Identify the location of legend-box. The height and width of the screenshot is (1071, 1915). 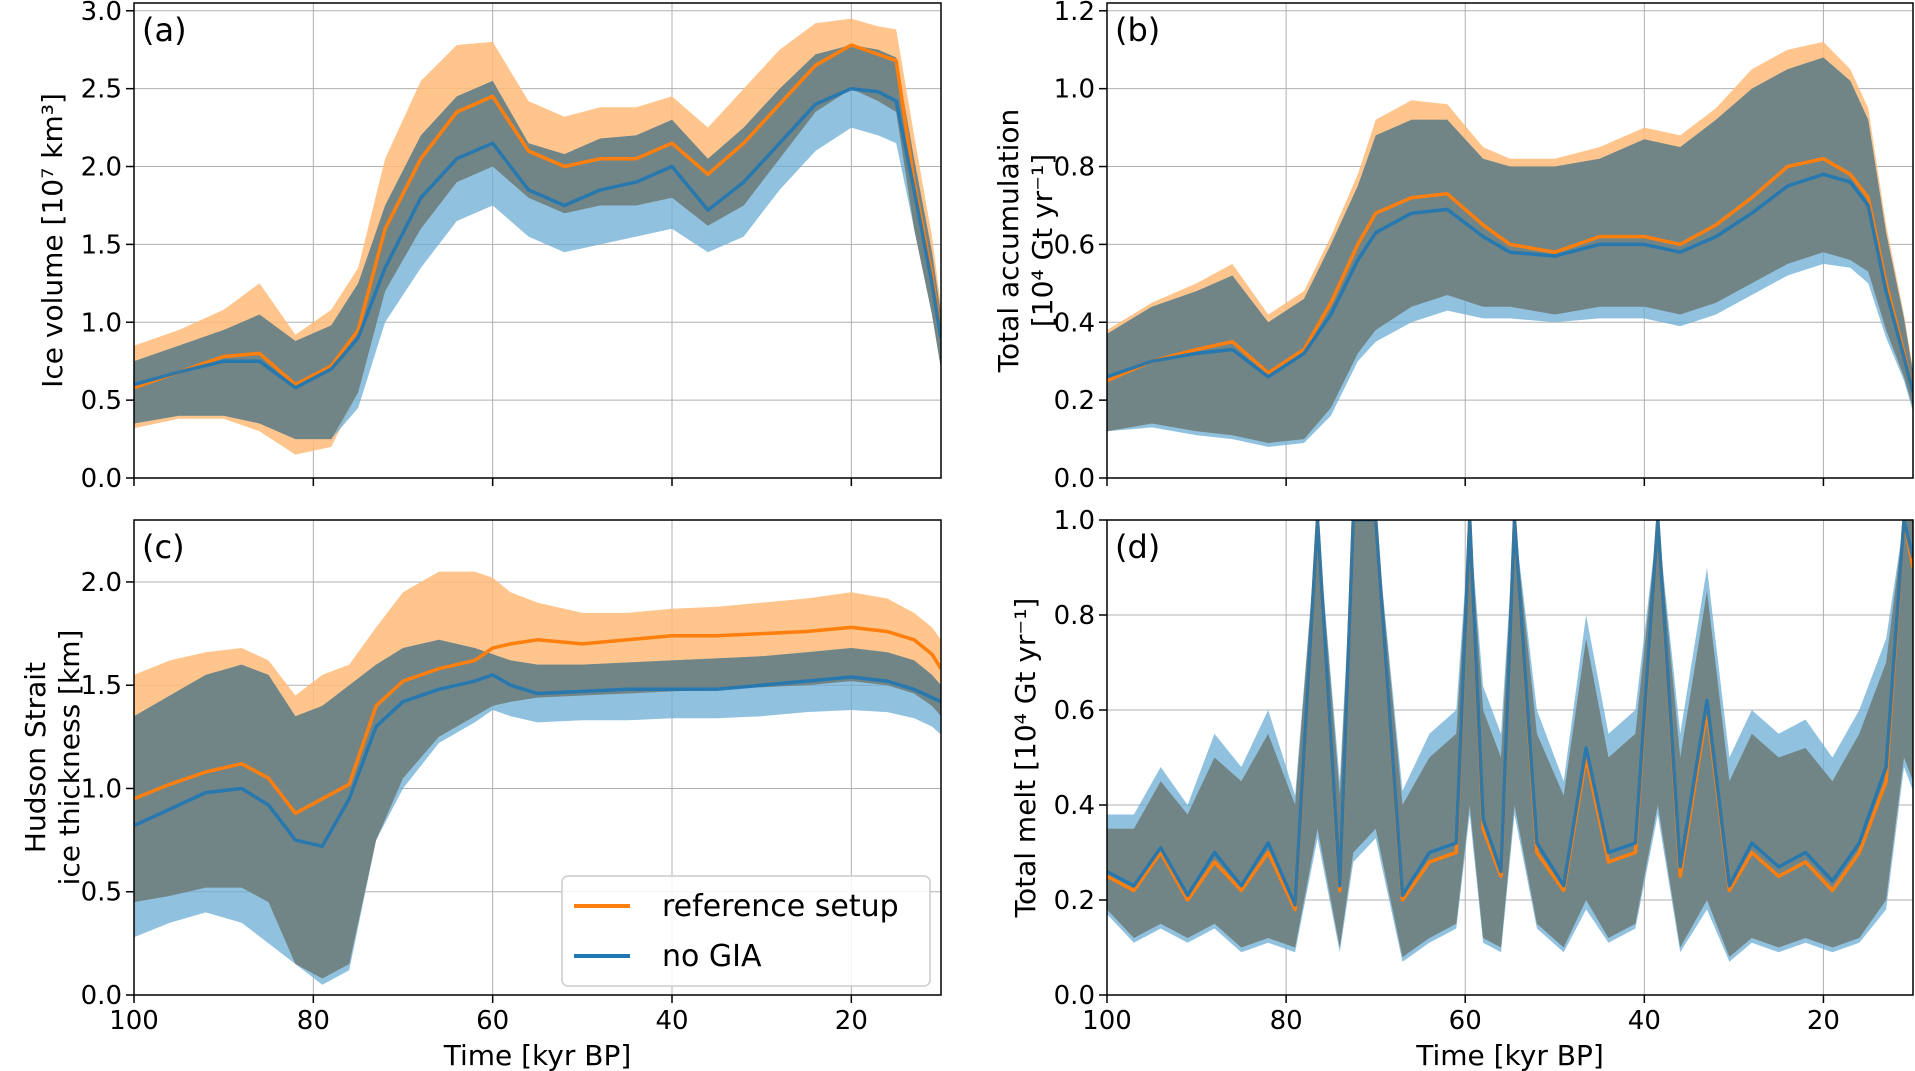
(746, 931).